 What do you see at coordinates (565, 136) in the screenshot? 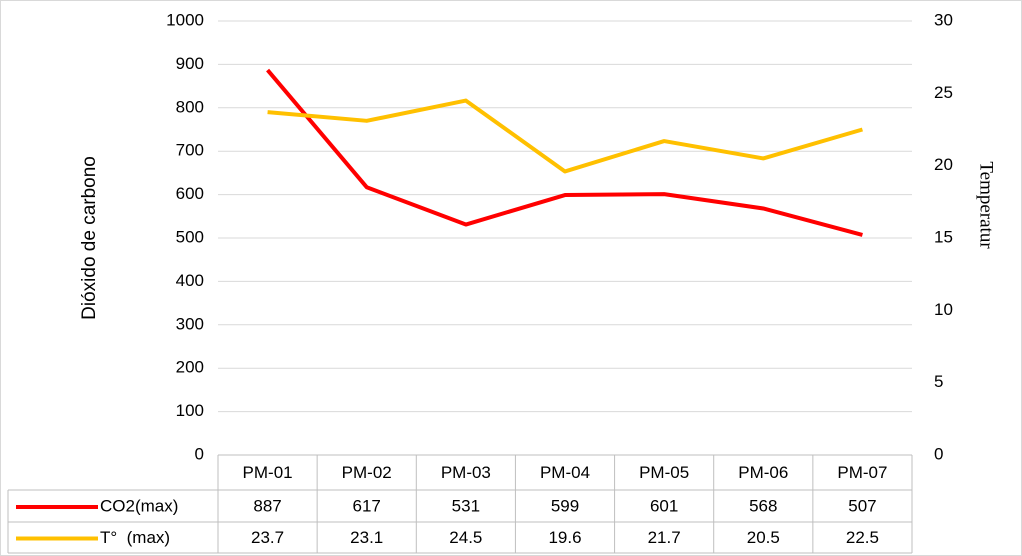
I see `line-series` at bounding box center [565, 136].